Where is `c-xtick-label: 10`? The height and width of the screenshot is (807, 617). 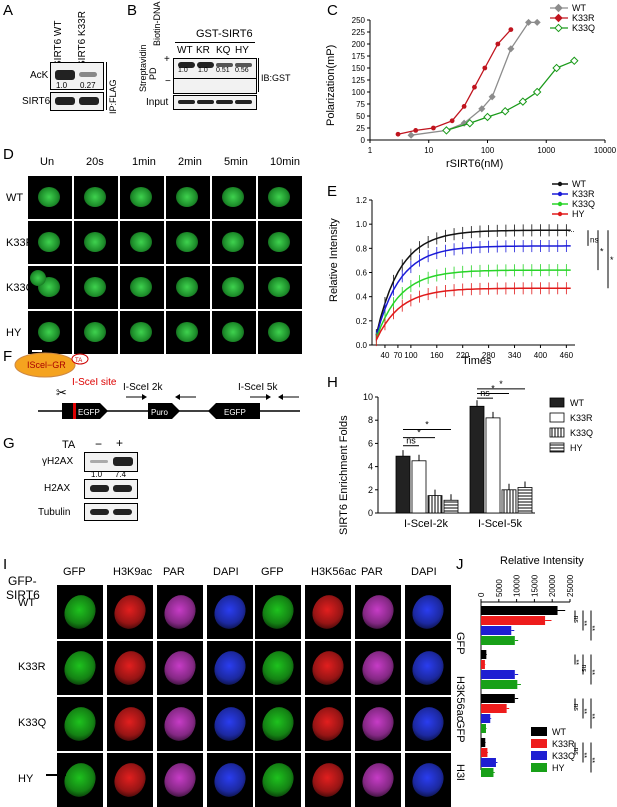 c-xtick-label: 10 is located at coordinates (428, 150).